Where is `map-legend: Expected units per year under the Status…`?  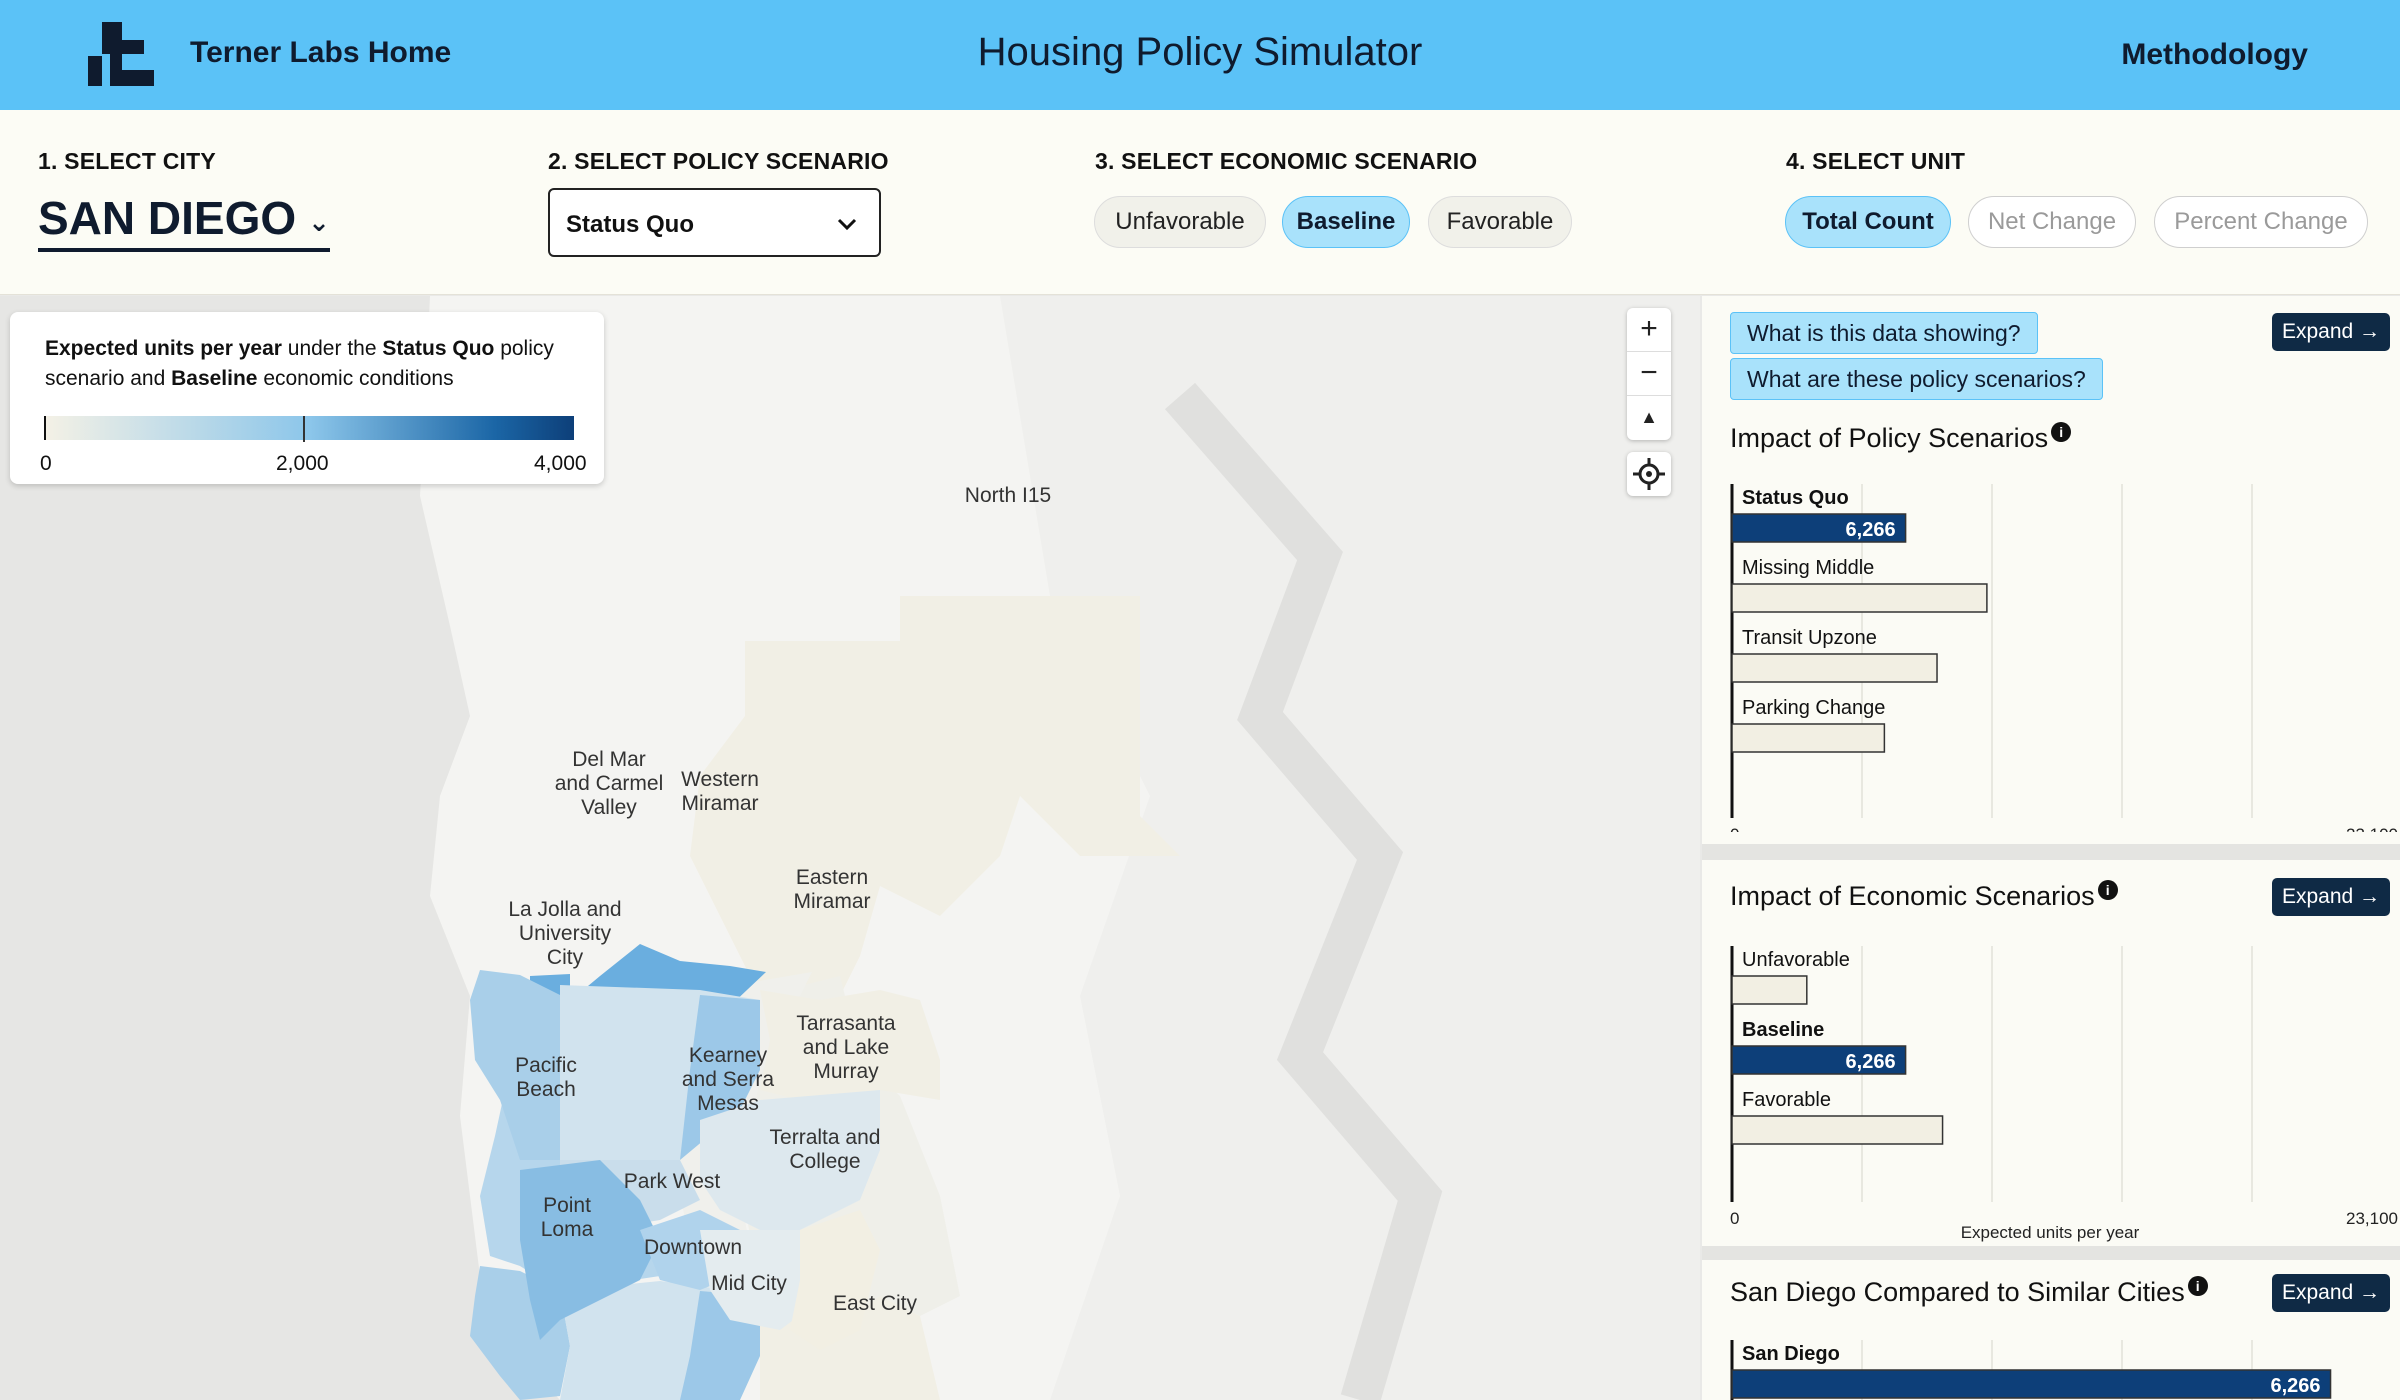
map-legend: Expected units per year under the Status… is located at coordinates (307, 398).